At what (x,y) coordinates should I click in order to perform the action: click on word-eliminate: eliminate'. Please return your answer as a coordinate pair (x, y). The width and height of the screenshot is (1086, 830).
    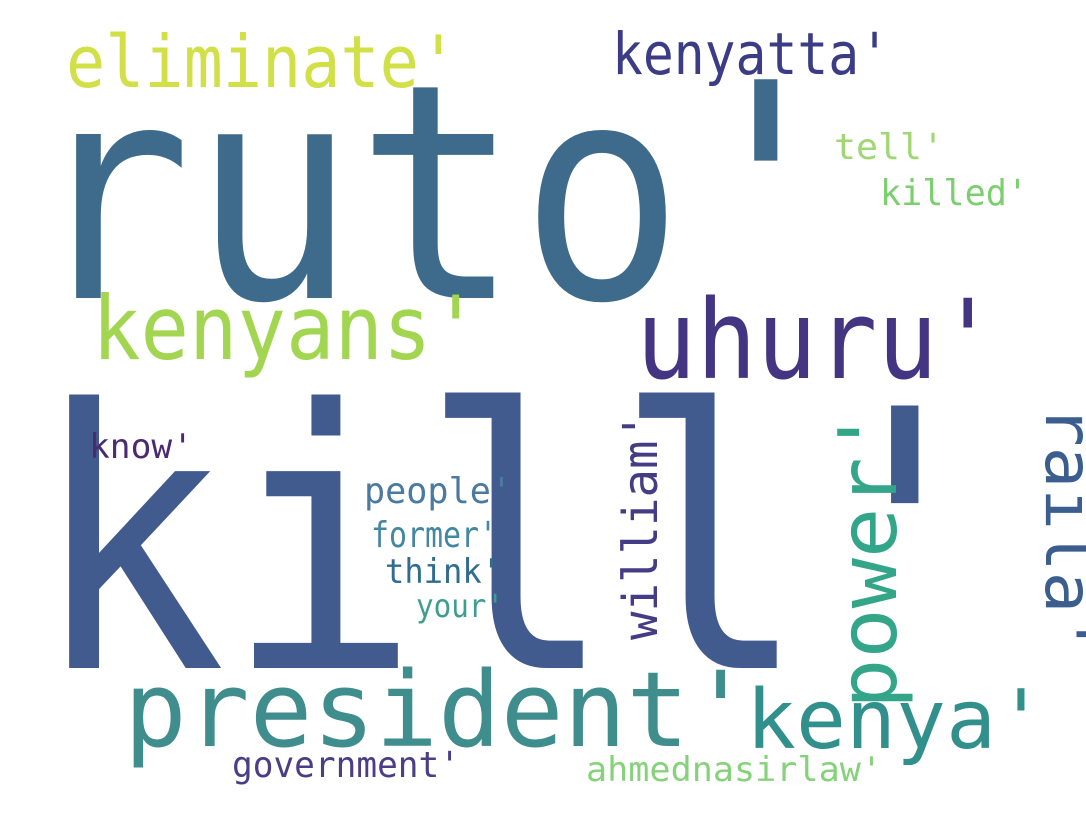
    Looking at the image, I should click on (262, 62).